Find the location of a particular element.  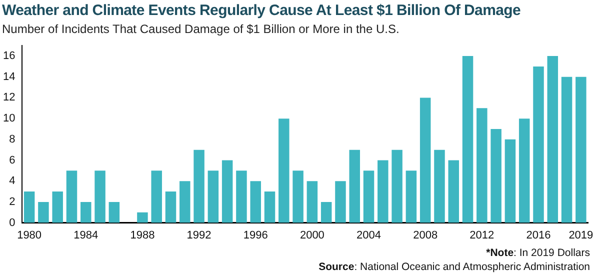

source-note: Source: National Oceanic and Atmospheric Administration is located at coordinates (454, 267).